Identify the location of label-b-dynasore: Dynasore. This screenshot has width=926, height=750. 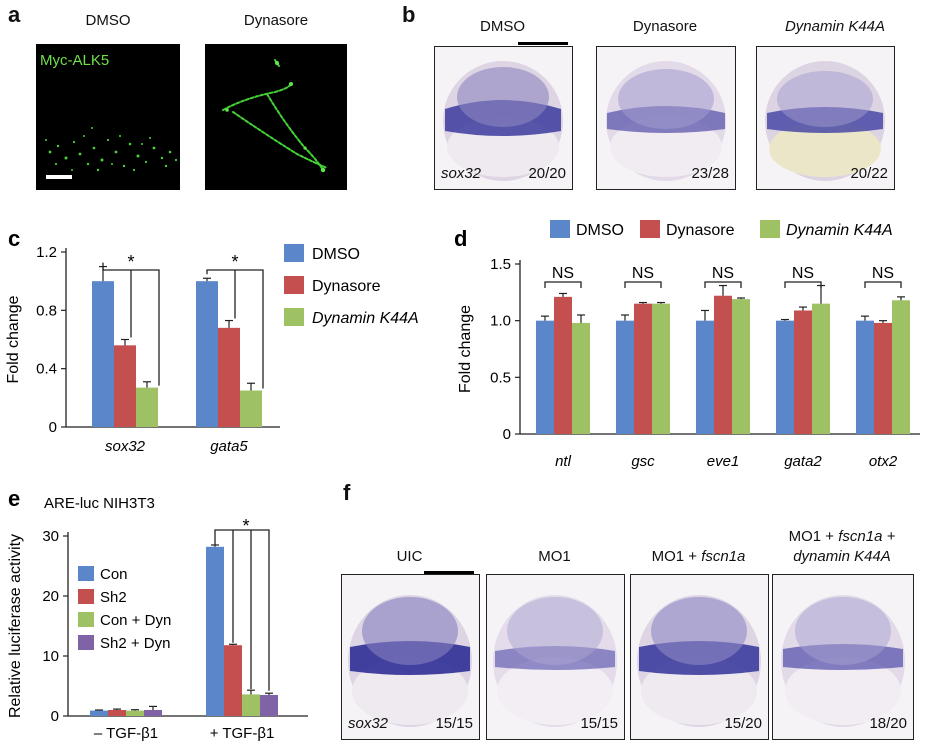
(665, 26).